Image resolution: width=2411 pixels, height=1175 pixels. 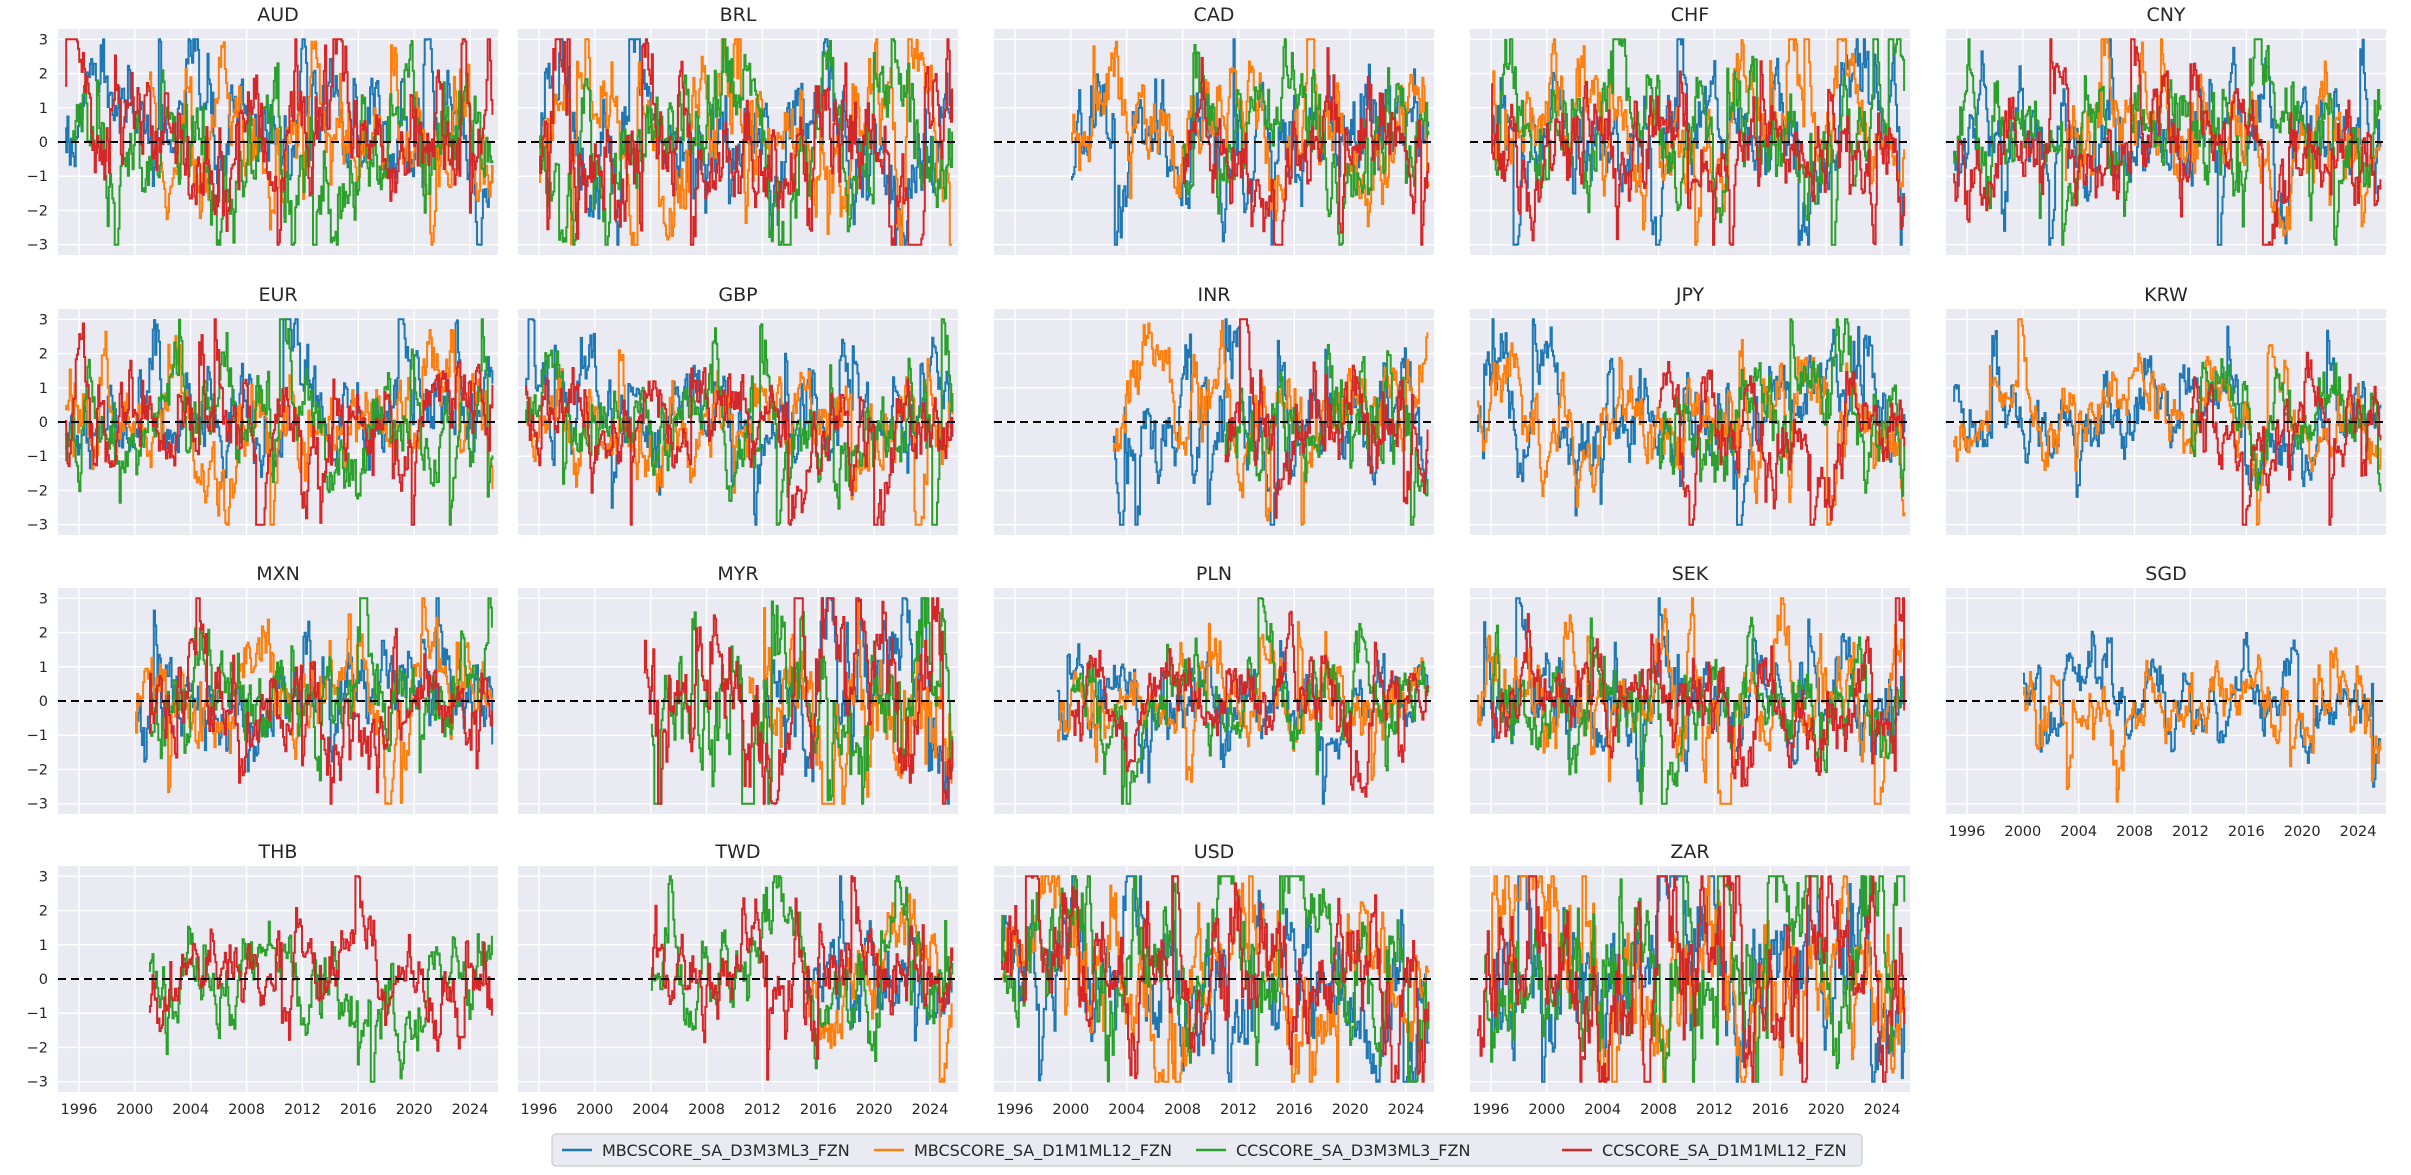 What do you see at coordinates (1043, 1151) in the screenshot?
I see `legend-label-mbcscore-d1m1ml12: MBCSCORE_SA_D1M1ML12_FZN` at bounding box center [1043, 1151].